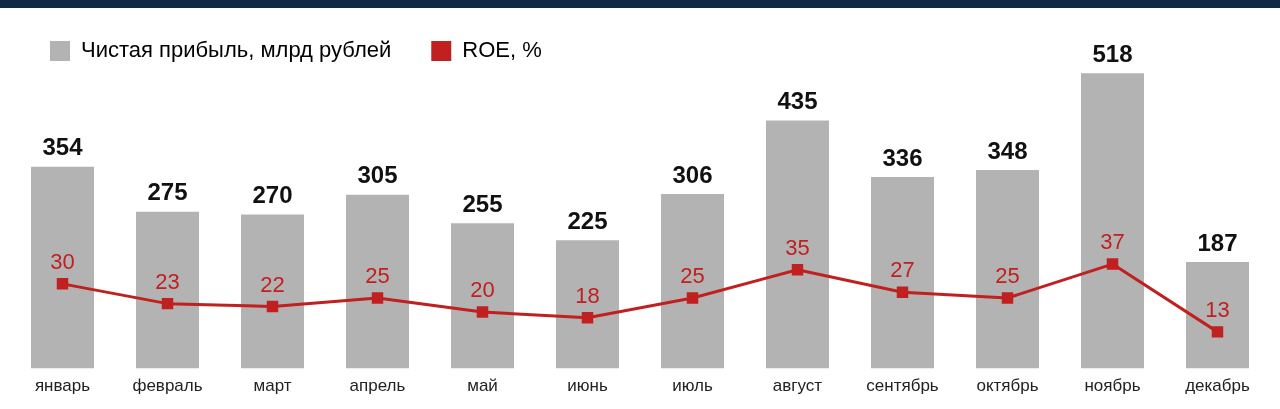 This screenshot has width=1280, height=409. What do you see at coordinates (482, 386) in the screenshot?
I see `x-tick-label: май` at bounding box center [482, 386].